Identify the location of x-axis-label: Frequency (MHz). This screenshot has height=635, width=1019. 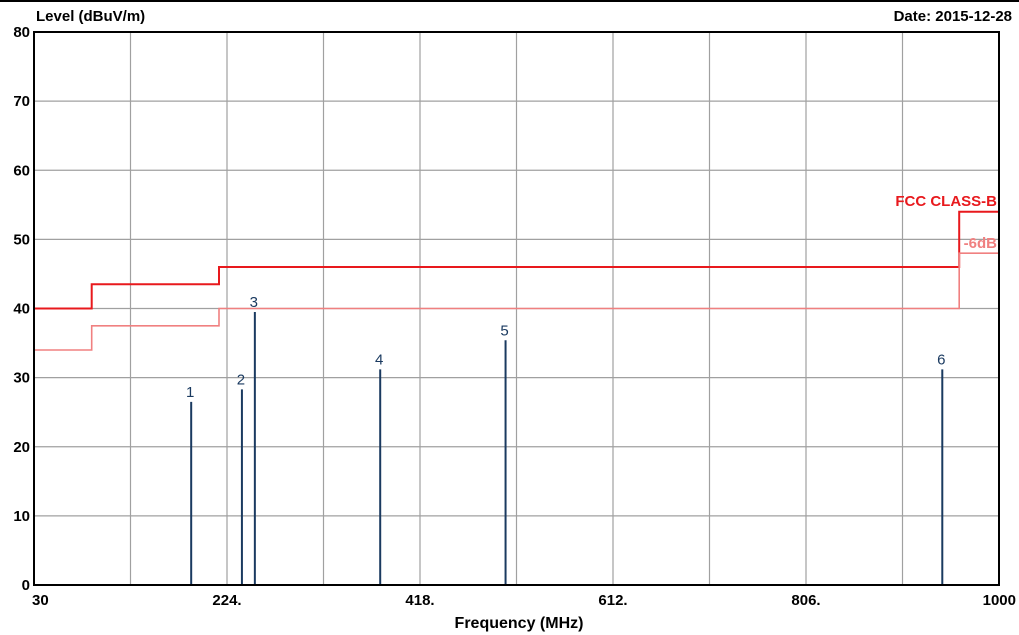
(519, 623).